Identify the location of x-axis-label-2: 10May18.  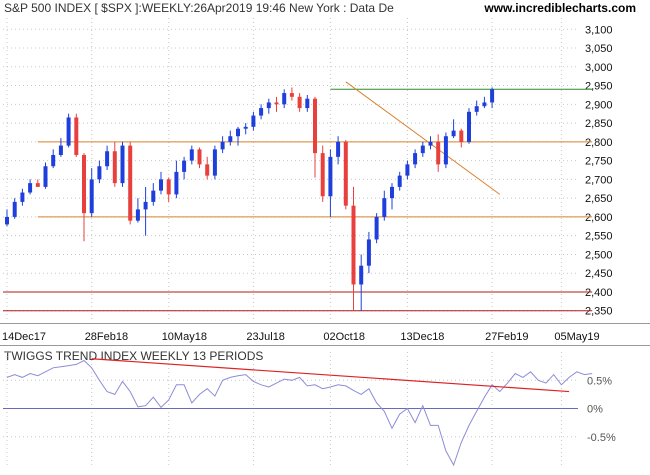
(184, 337).